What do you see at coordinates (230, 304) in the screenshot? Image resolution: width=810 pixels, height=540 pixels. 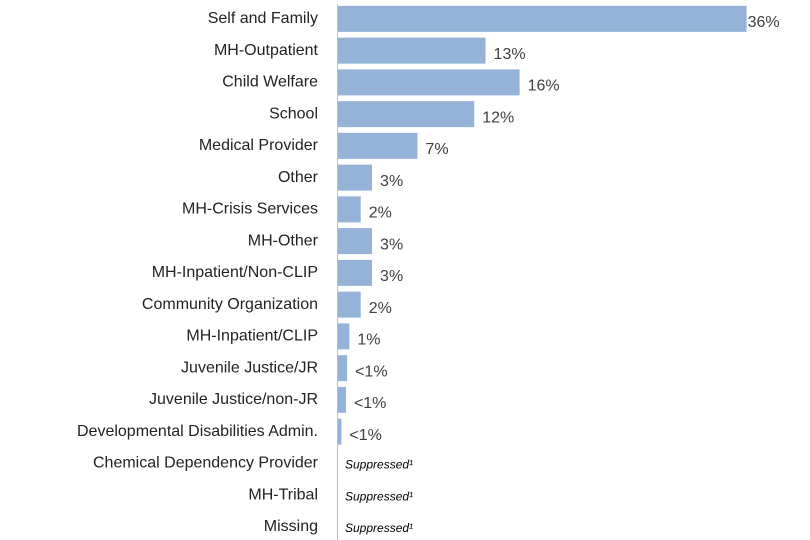 I see `category-label: Community Organization` at bounding box center [230, 304].